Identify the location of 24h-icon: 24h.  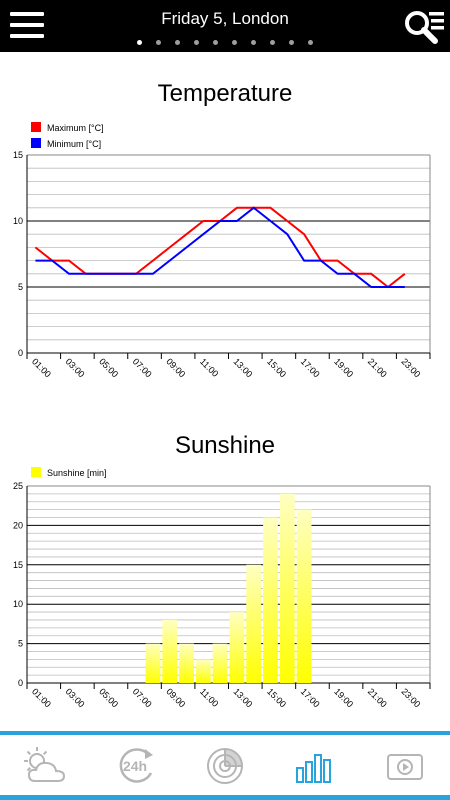
(136, 765).